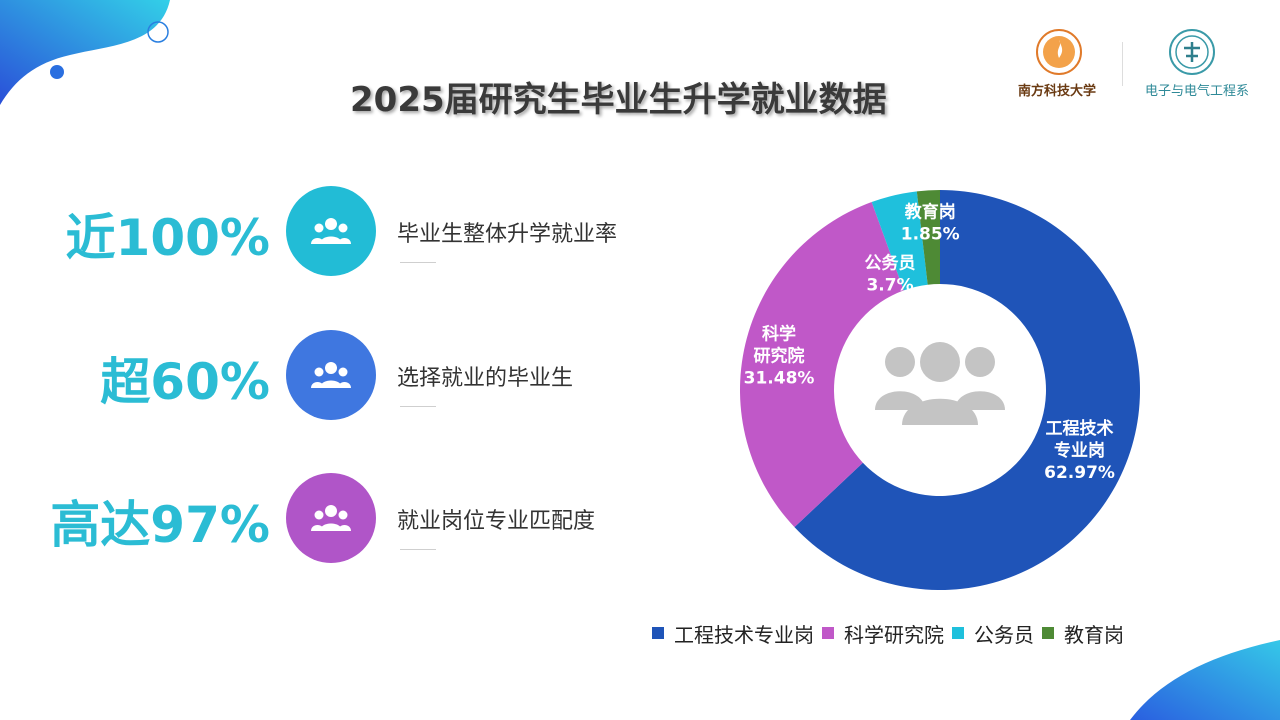 This screenshot has width=1280, height=720. What do you see at coordinates (1004, 634) in the screenshot?
I see `legend-label: 公务员` at bounding box center [1004, 634].